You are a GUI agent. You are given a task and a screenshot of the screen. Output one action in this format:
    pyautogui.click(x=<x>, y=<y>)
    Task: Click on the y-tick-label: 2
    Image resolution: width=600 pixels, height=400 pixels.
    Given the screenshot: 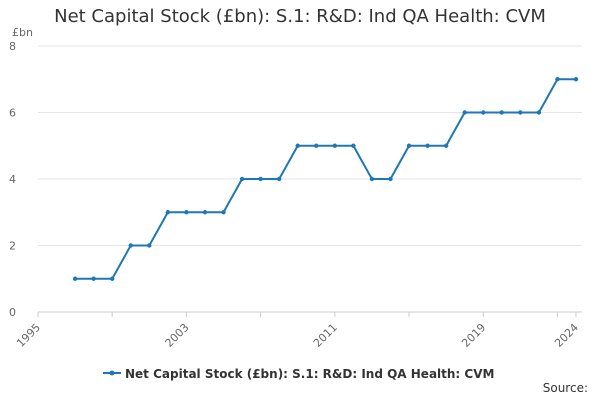 What is the action you would take?
    pyautogui.click(x=12, y=246)
    